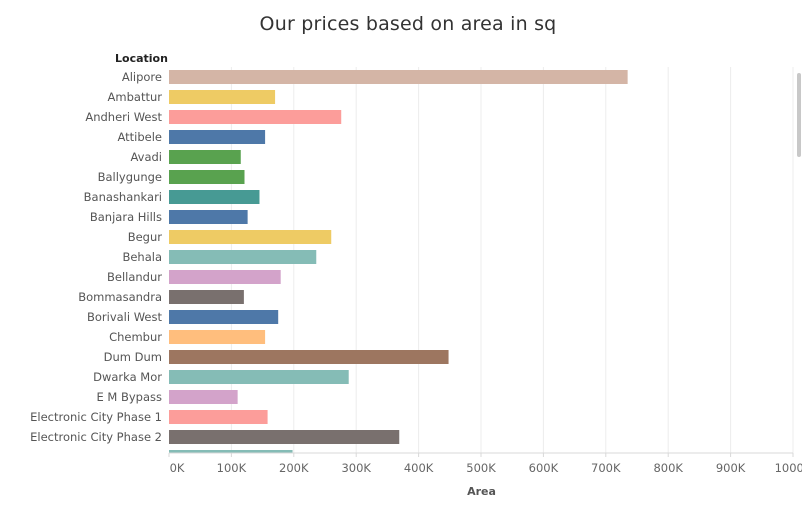 This screenshot has width=802, height=513. Describe the element at coordinates (206, 297) in the screenshot. I see `bar-bommasandra` at that location.